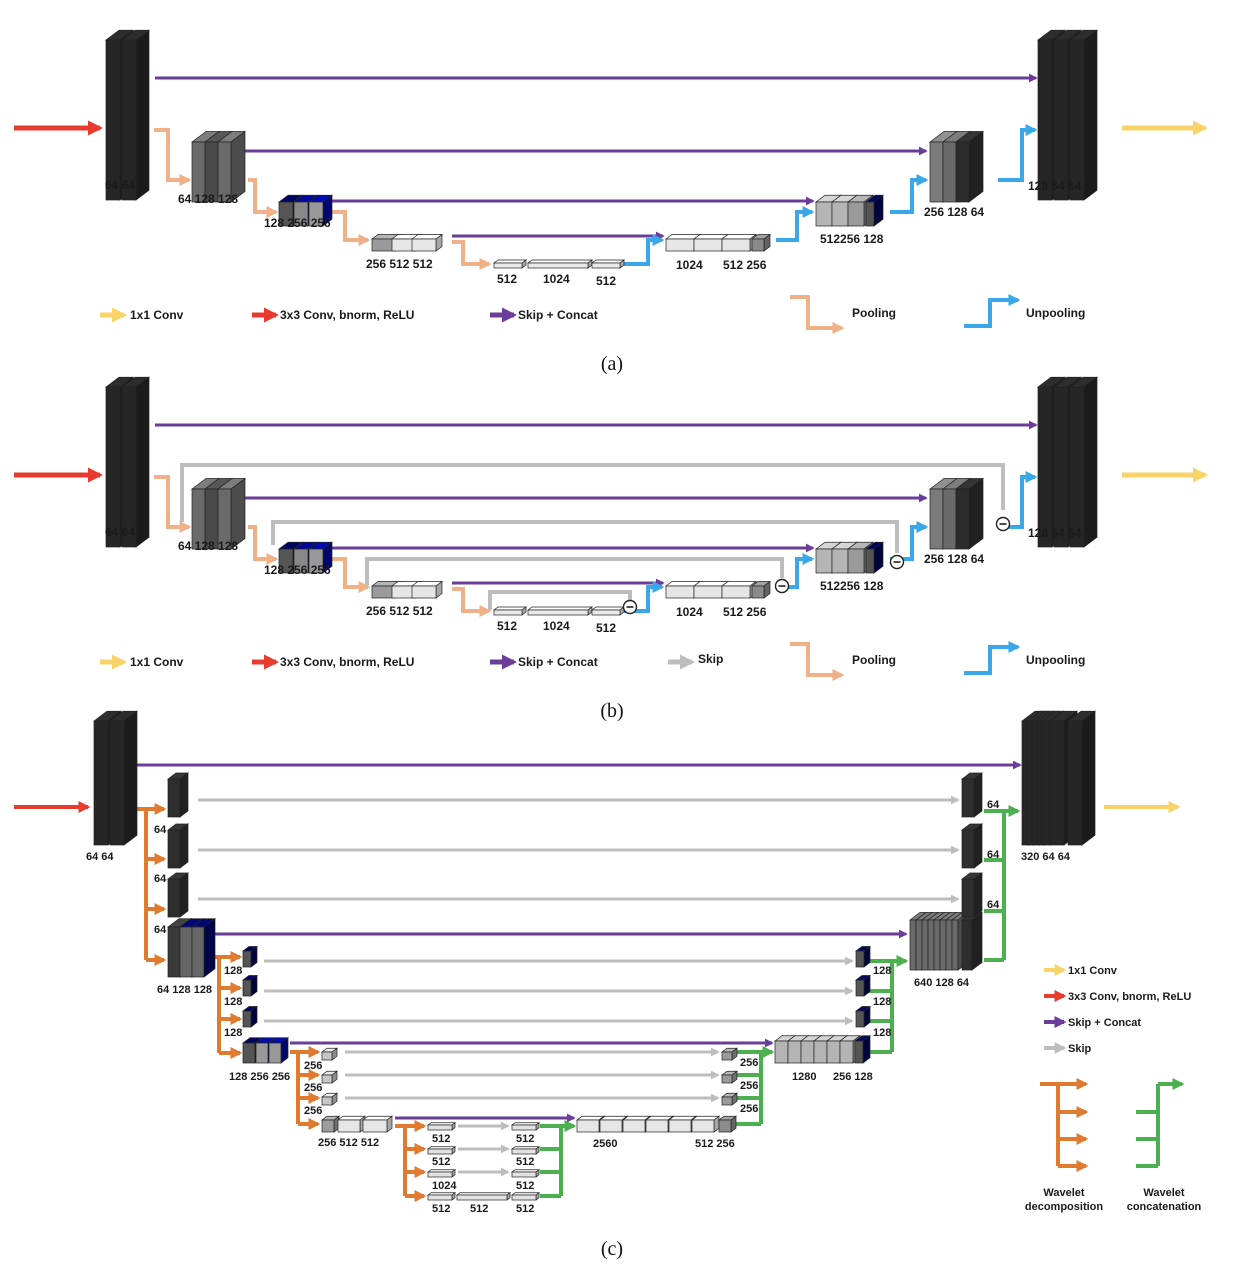  Describe the element at coordinates (874, 313) in the screenshot. I see `legend-label: Pooling` at that location.